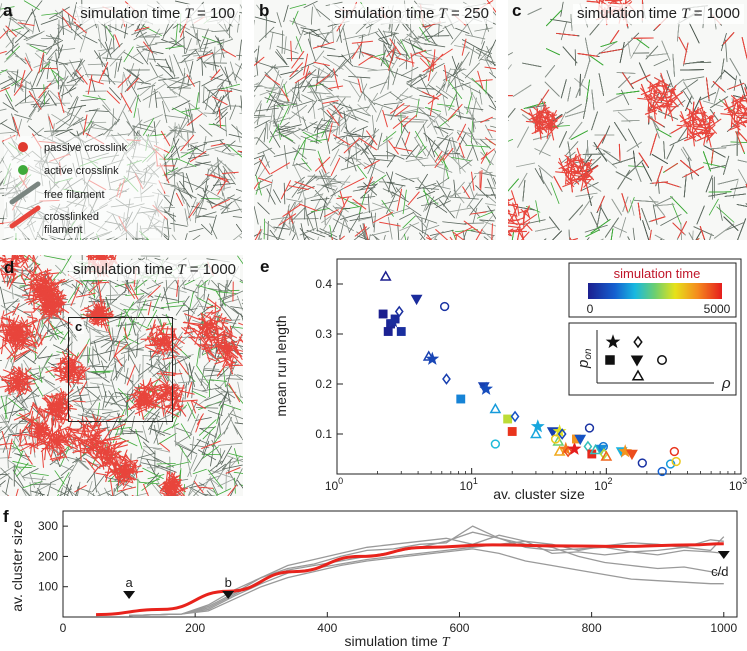 The width and height of the screenshot is (747, 651). I want to click on marker-legend-pon: pon, so click(584, 358).